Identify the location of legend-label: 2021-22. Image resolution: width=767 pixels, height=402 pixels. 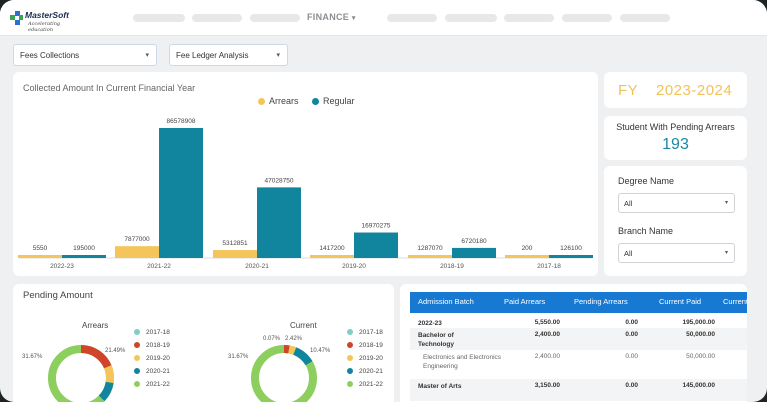
(371, 384).